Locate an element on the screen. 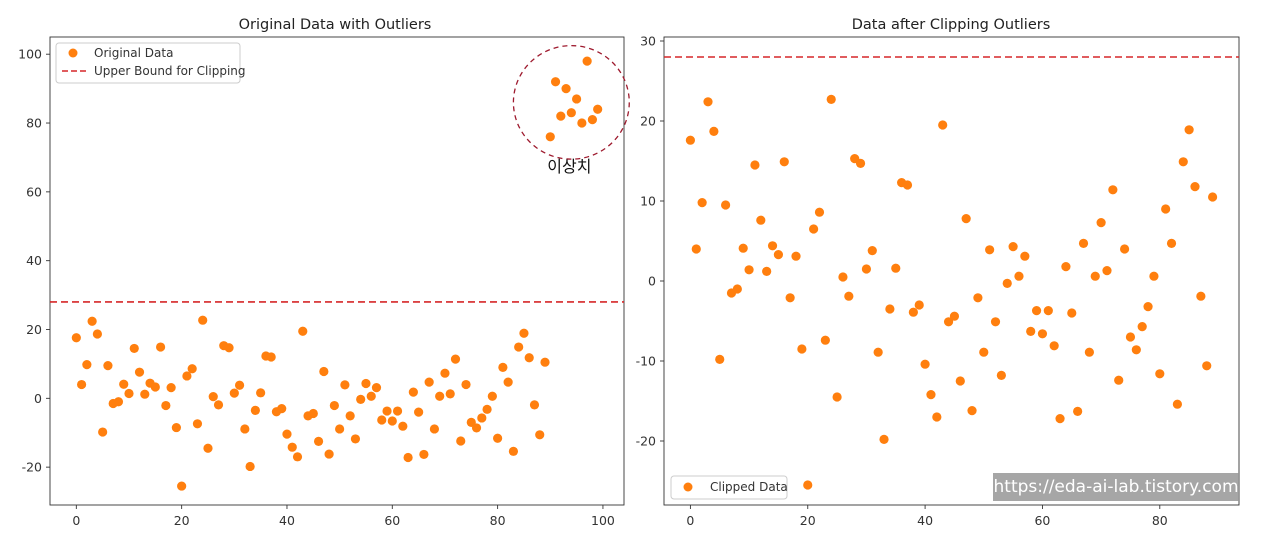  x-tick-label: 20 is located at coordinates (808, 520).